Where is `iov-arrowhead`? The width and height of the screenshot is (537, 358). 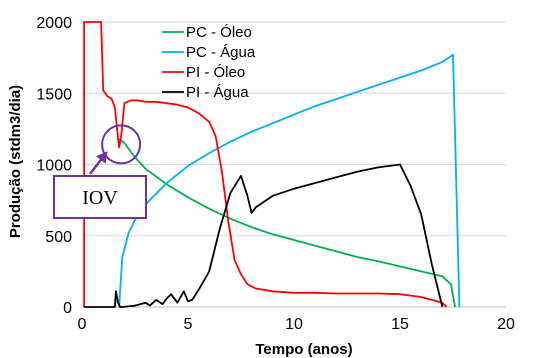
iov-arrowhead is located at coordinates (102, 157).